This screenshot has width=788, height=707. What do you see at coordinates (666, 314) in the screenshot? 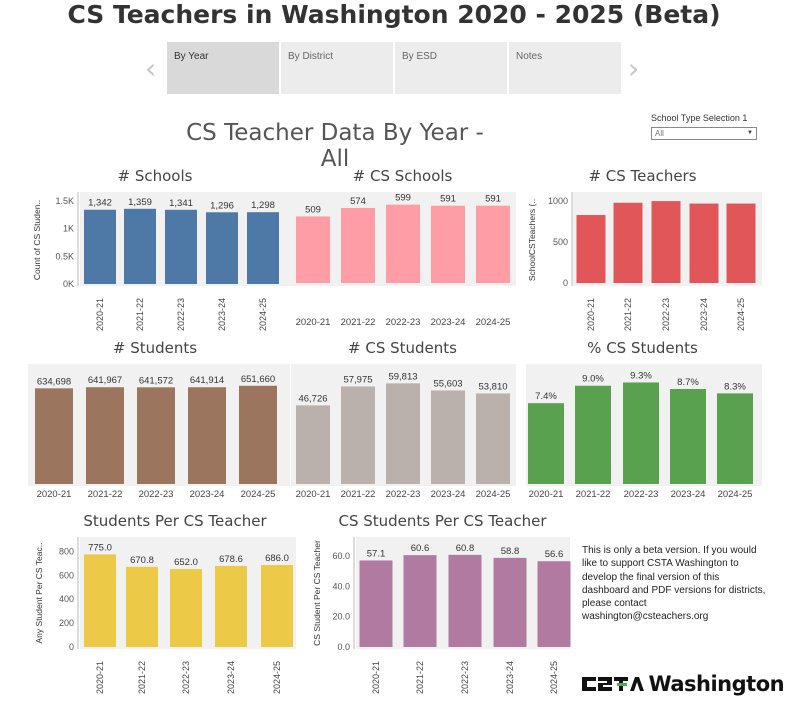
I see `x-tick-label-cs_teachers: 2022-23` at bounding box center [666, 314].